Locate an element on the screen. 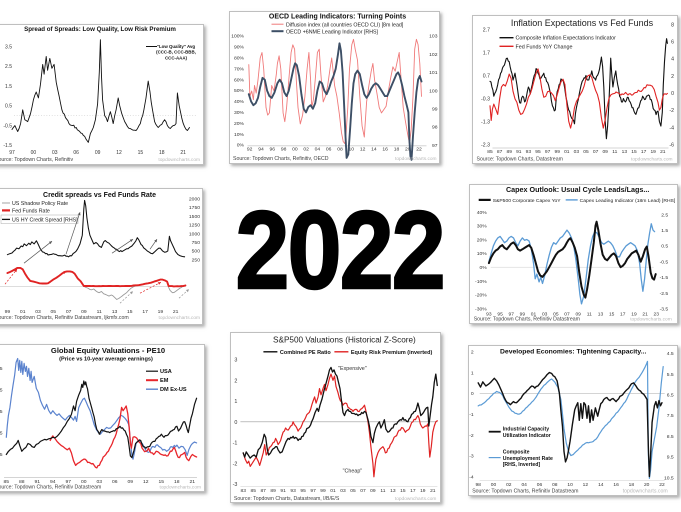 This screenshot has height=512, width=681. svg-text: 20% is located at coordinates (239, 124).